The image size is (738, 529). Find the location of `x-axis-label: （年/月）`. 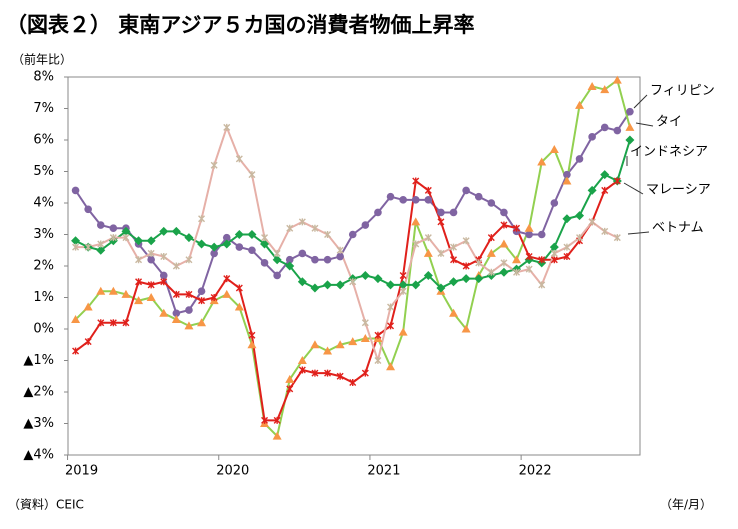

x-axis-label: （年/月） is located at coordinates (686, 505).